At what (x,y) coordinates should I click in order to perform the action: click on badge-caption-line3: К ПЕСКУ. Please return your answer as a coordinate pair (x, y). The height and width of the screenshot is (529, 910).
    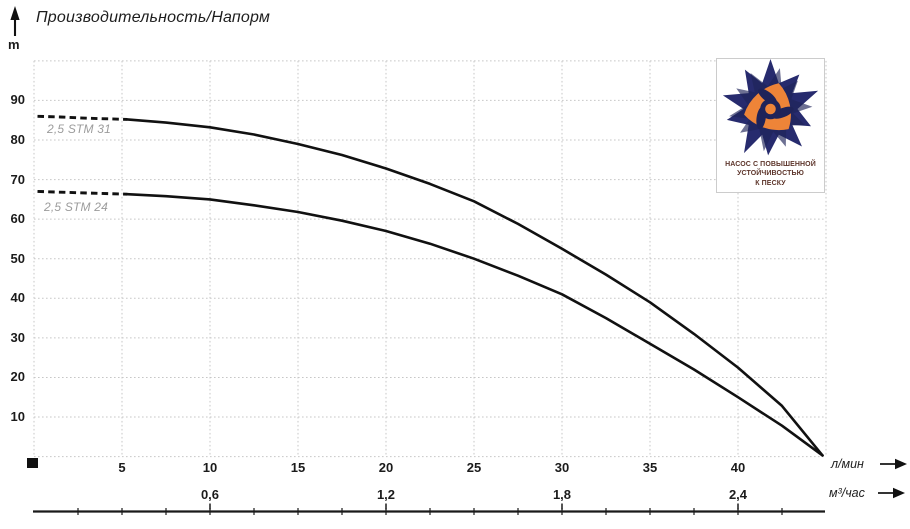
    Looking at the image, I should click on (770, 183).